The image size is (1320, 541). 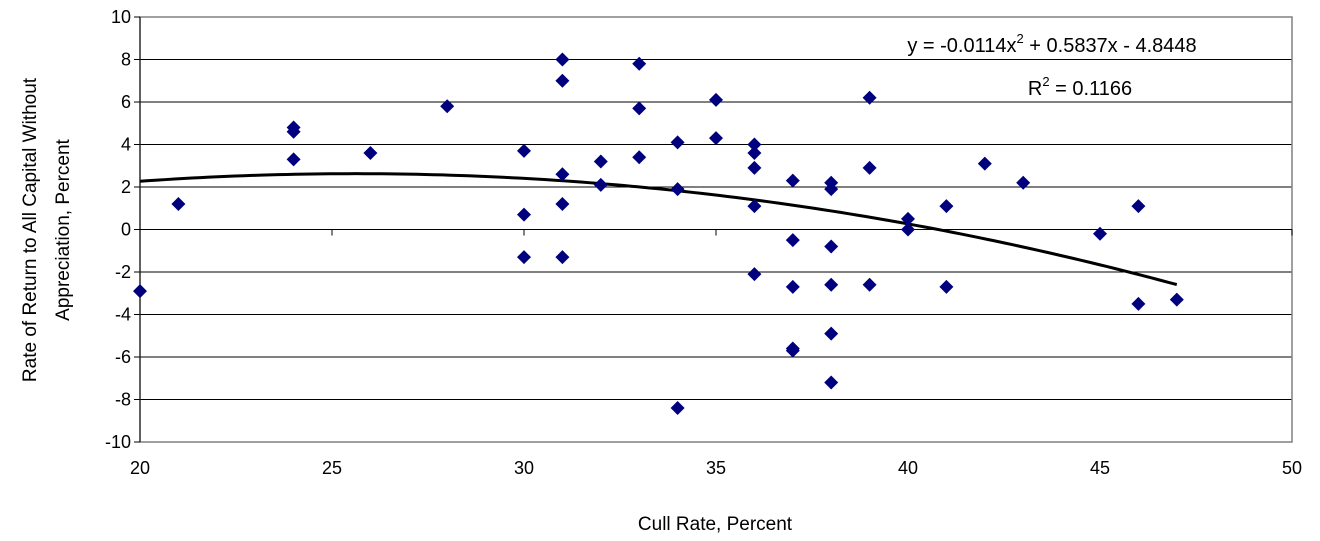 What do you see at coordinates (1035, 89) in the screenshot?
I see `r2-prefix: R` at bounding box center [1035, 89].